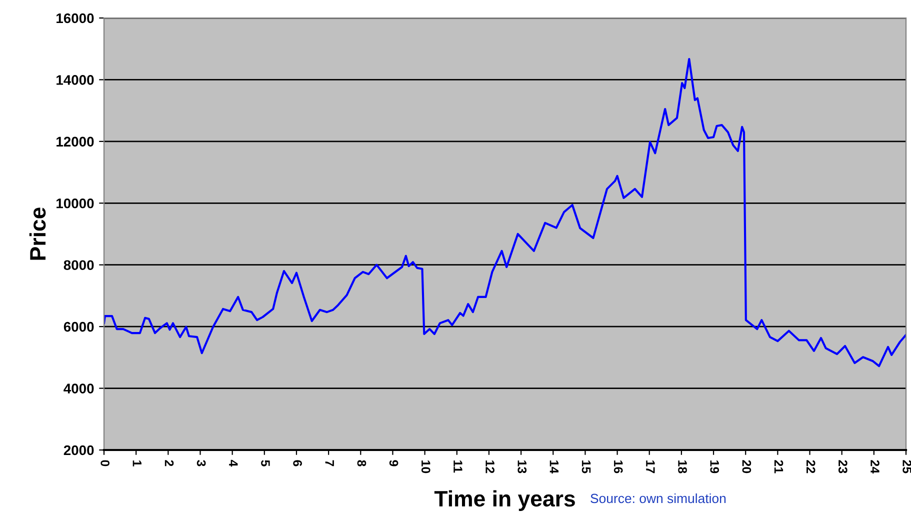 The width and height of the screenshot is (911, 523). Describe the element at coordinates (79, 327) in the screenshot. I see `y-tick-label: 6000` at that location.